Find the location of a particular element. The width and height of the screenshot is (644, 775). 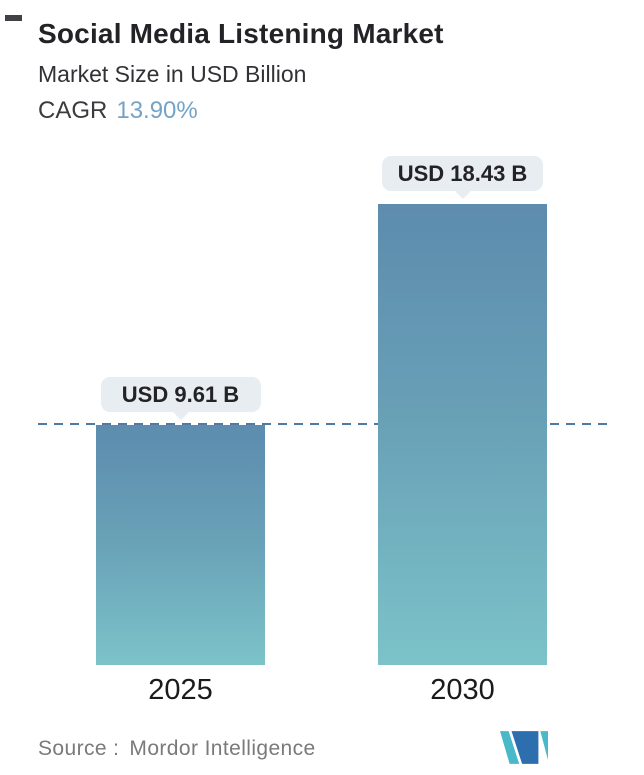

bar-group-2025: USD 9.61 B is located at coordinates (180, 521).